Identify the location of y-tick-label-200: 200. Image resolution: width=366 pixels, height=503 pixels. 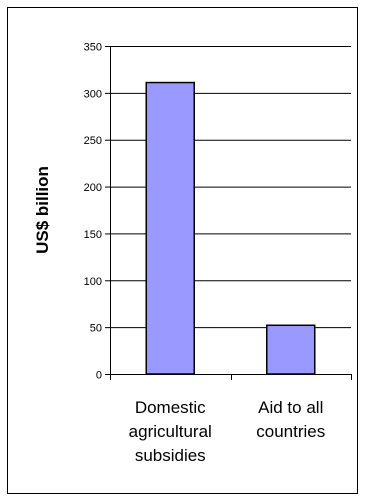
(93, 188).